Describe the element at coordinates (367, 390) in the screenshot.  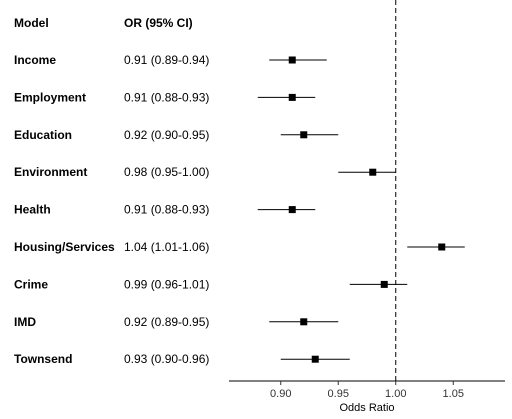
I see `x-axis: 0.90 0.95 1.00 1.05` at that location.